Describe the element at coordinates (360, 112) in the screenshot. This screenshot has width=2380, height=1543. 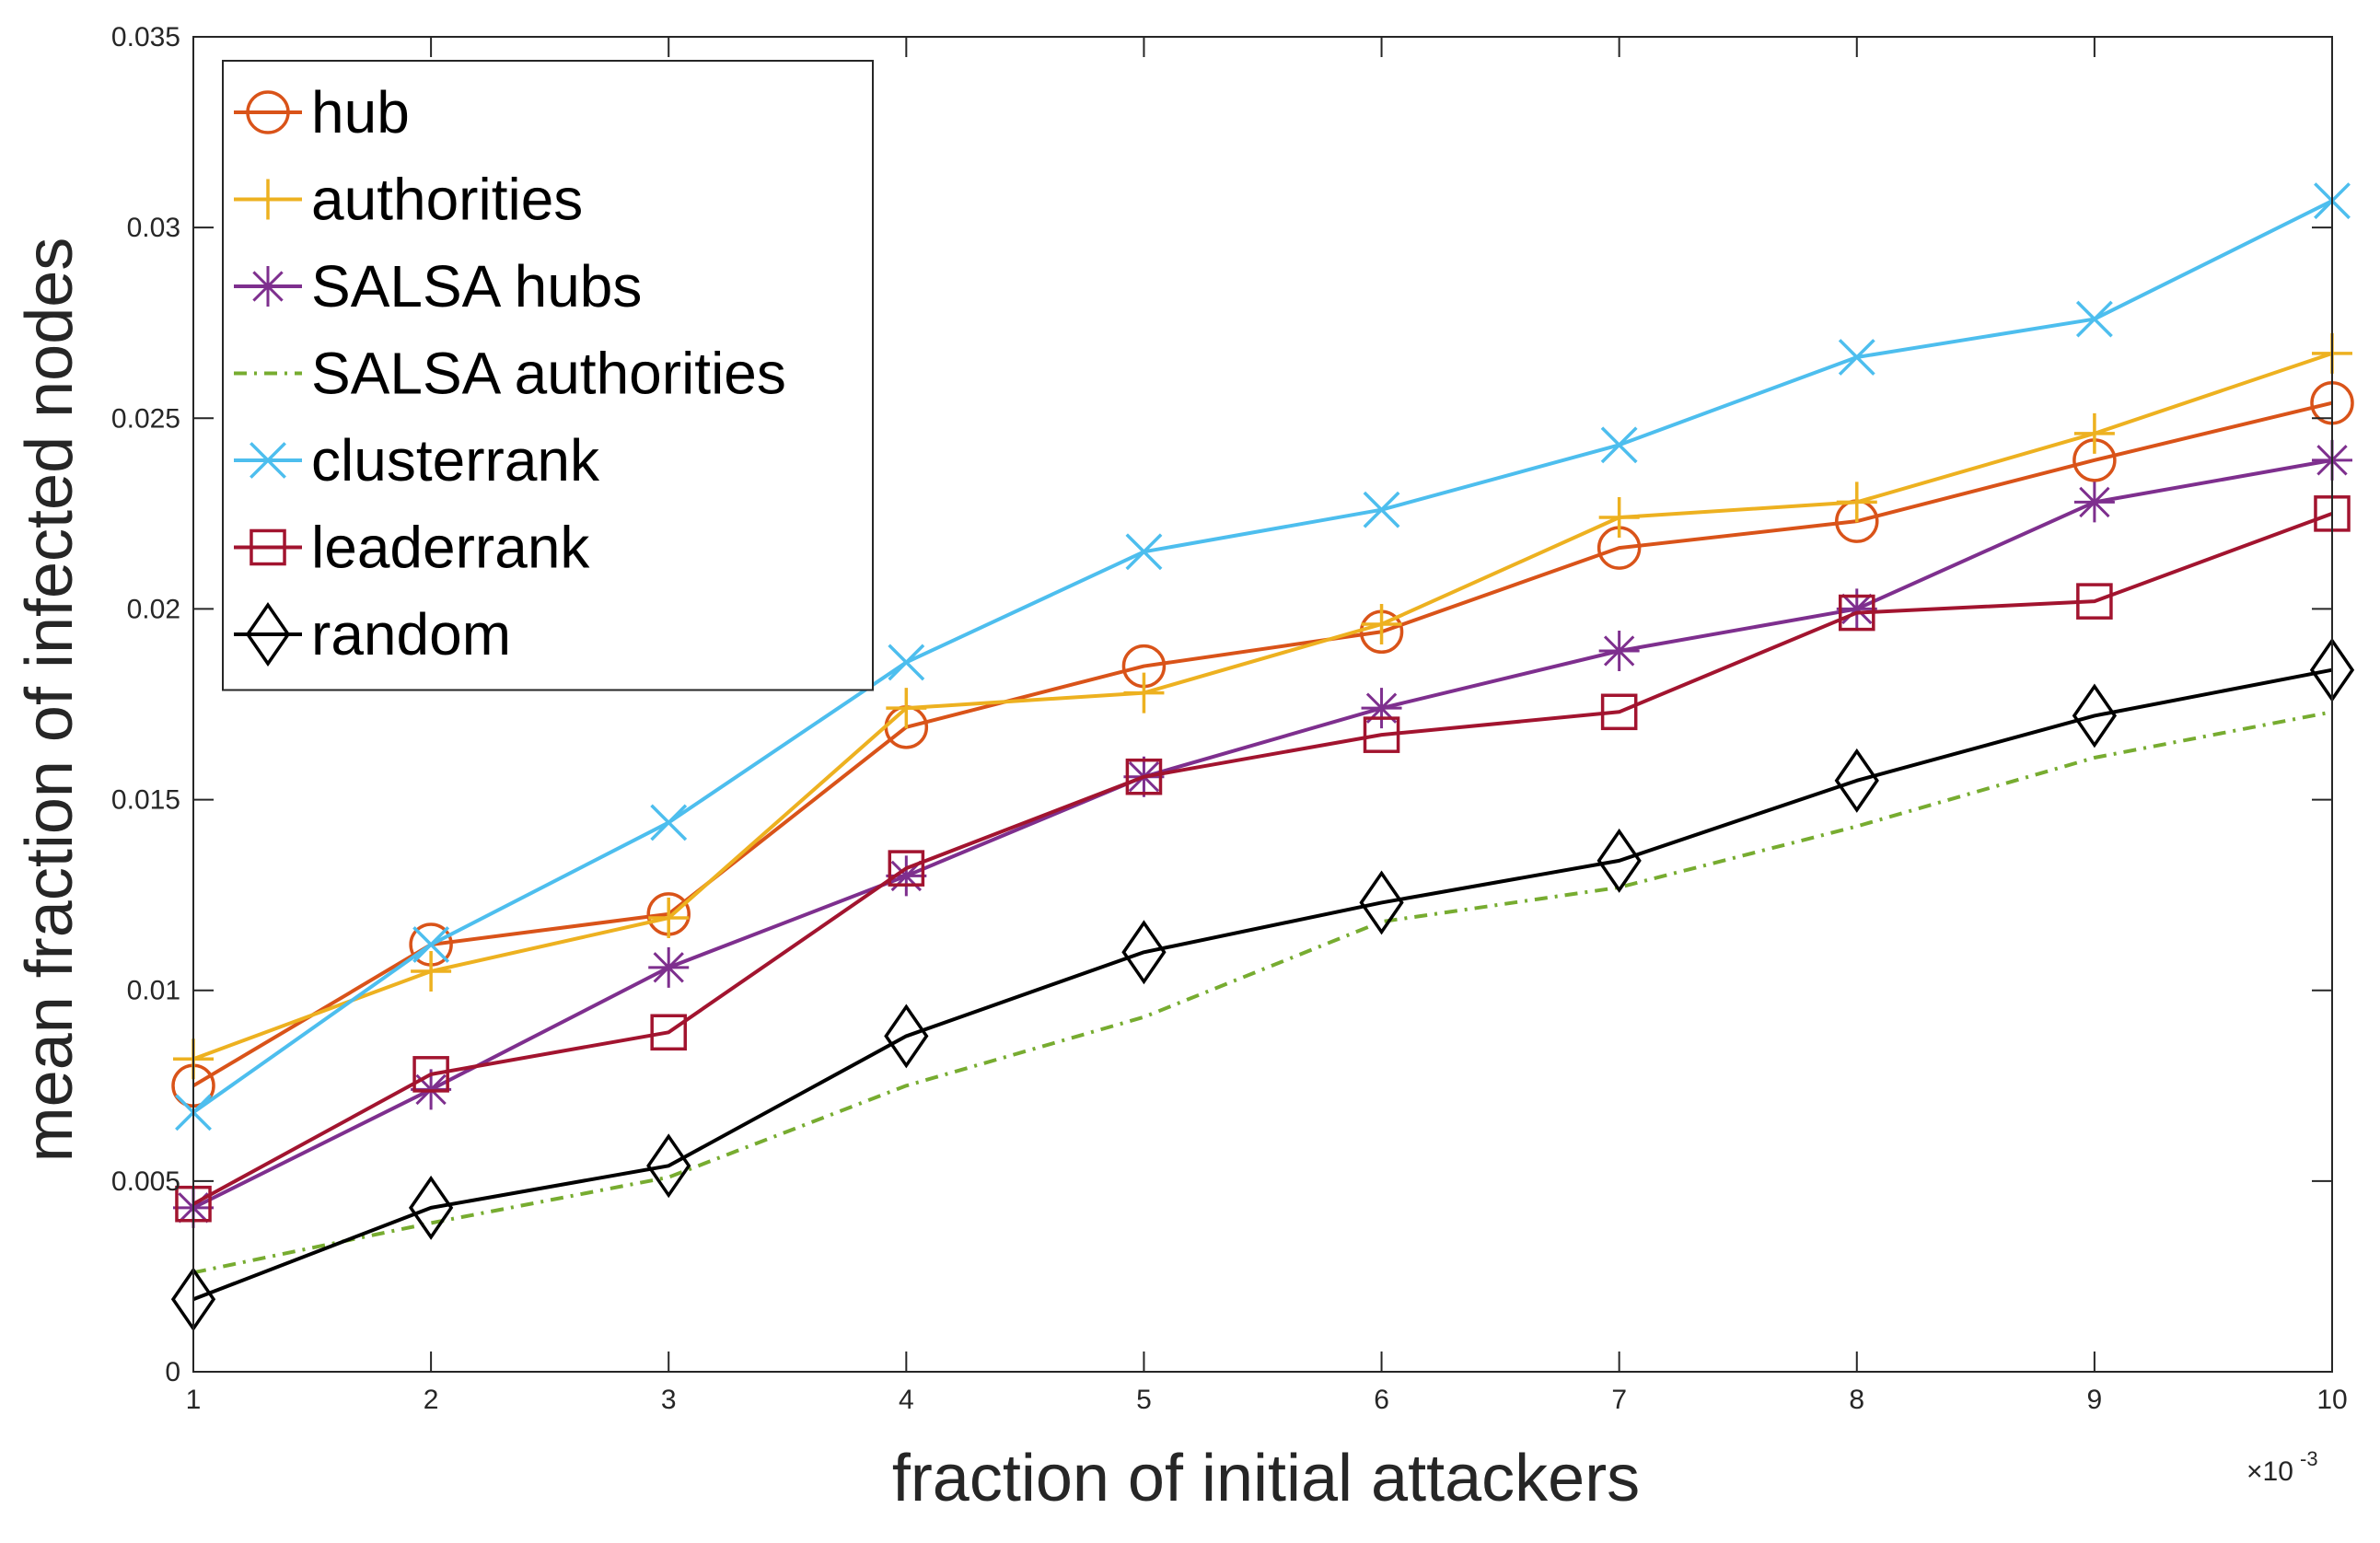
I see `legend-label-hub: hub` at that location.